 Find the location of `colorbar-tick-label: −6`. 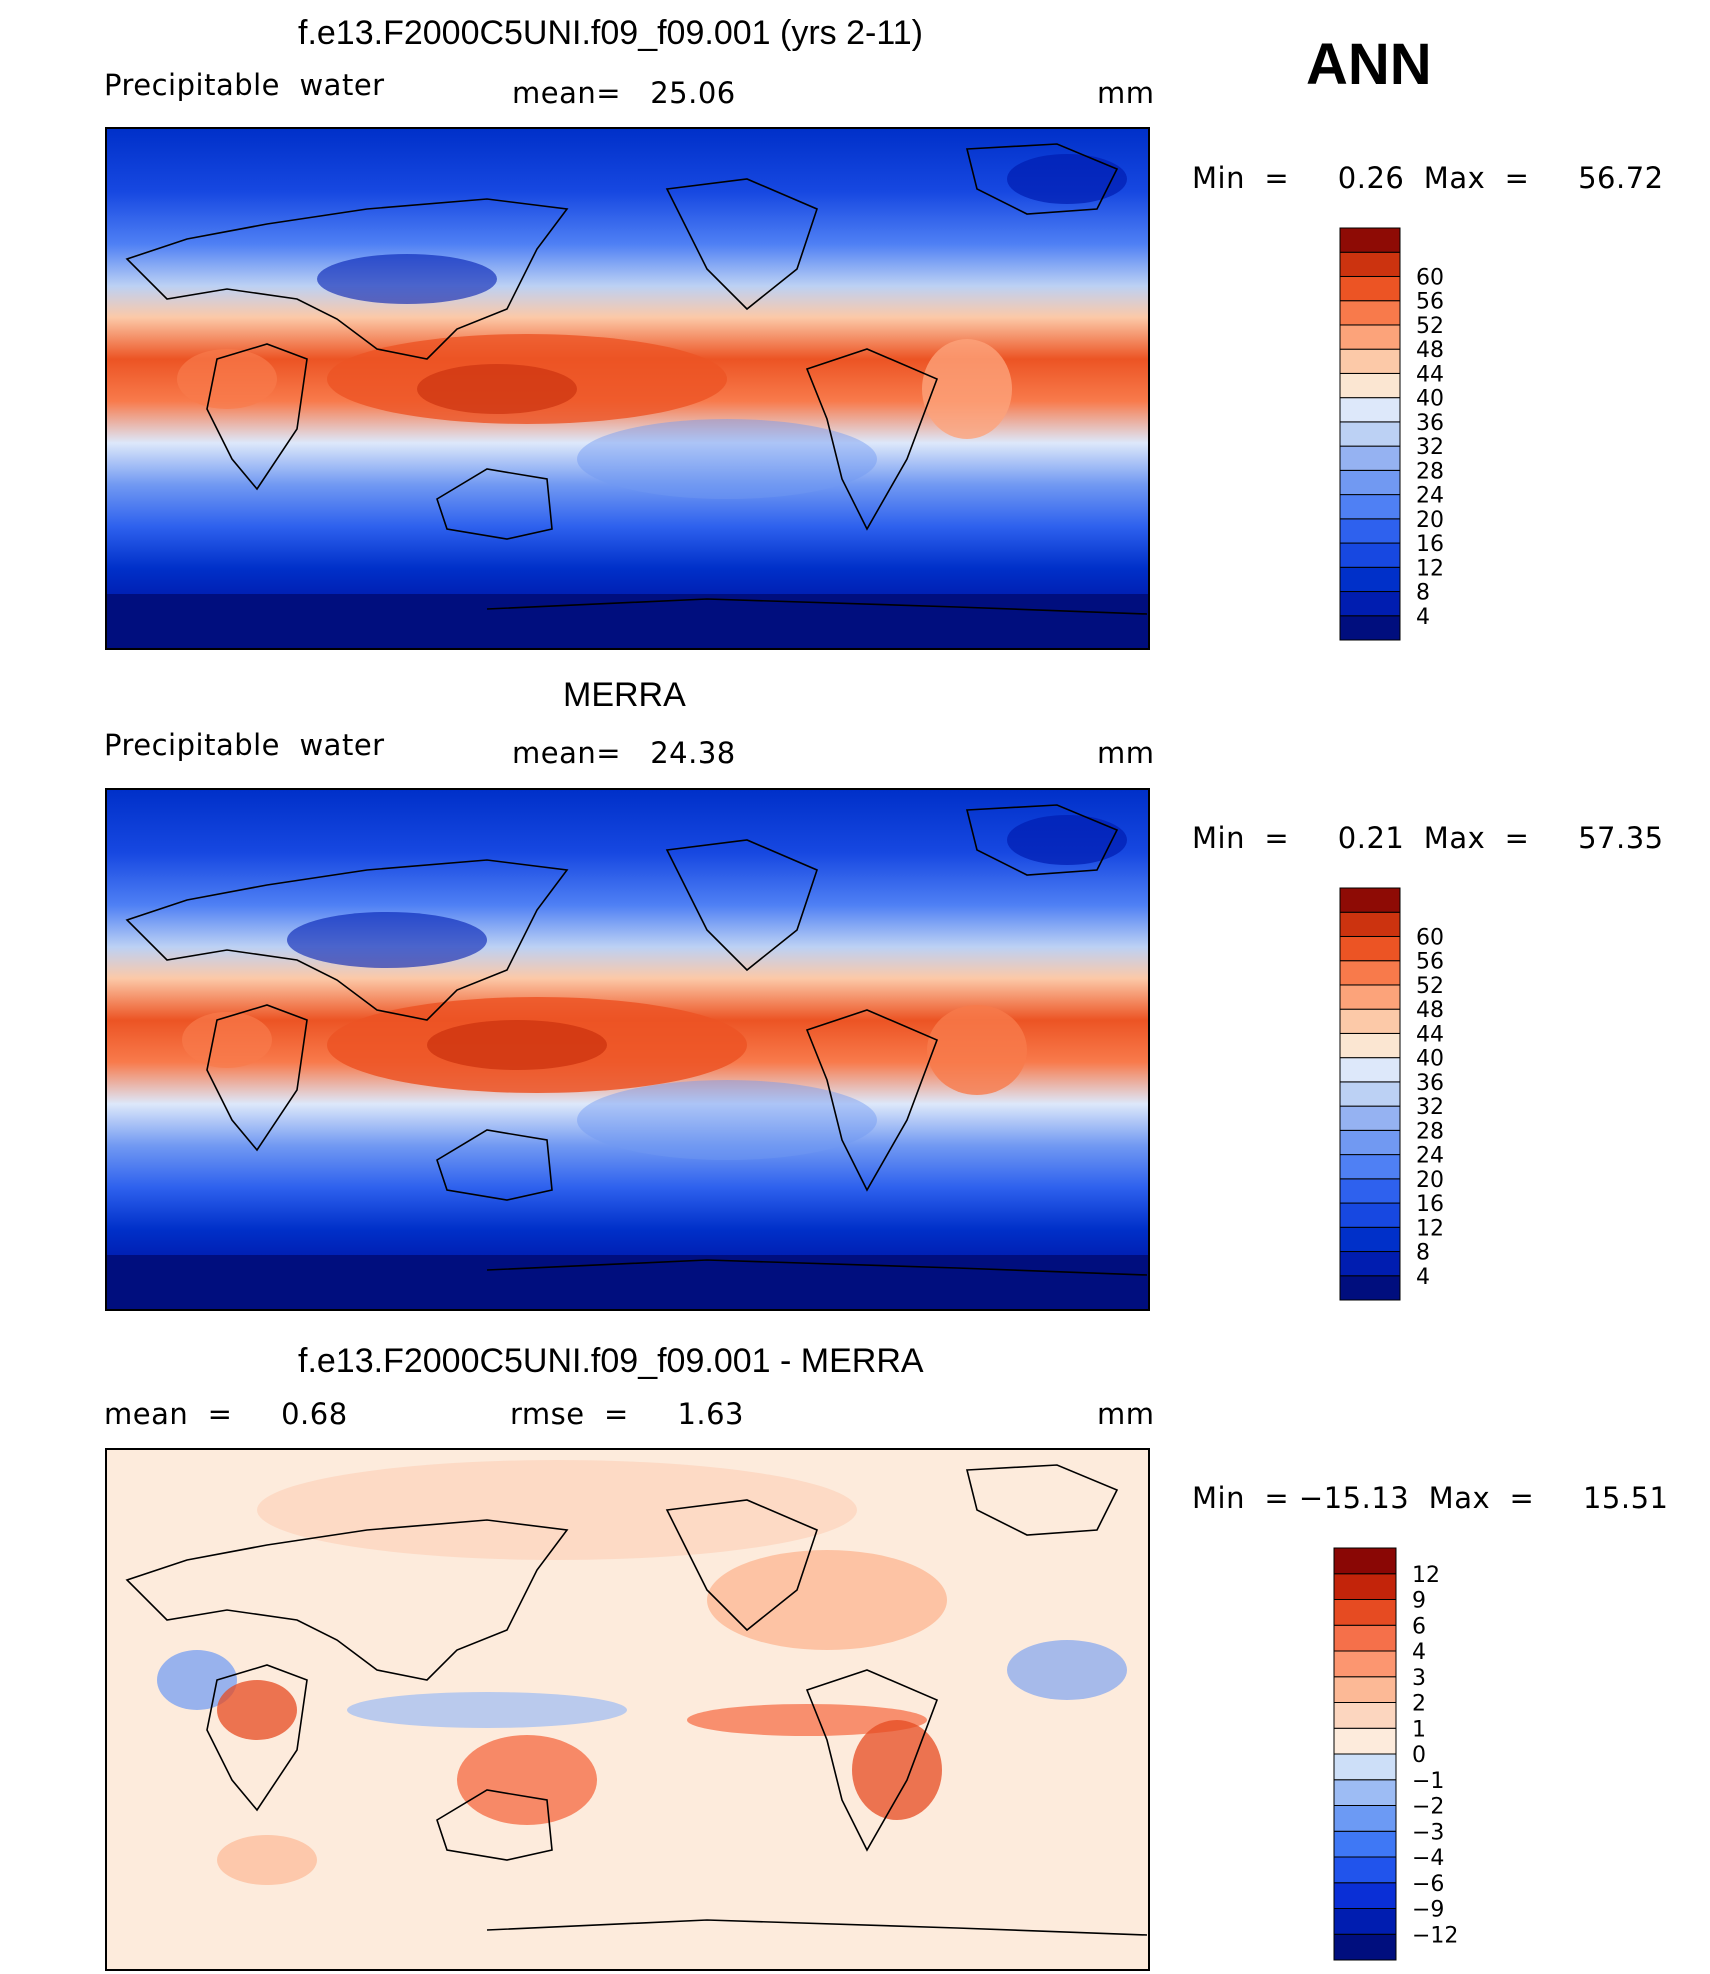

colorbar-tick-label: −6 is located at coordinates (1428, 1884).